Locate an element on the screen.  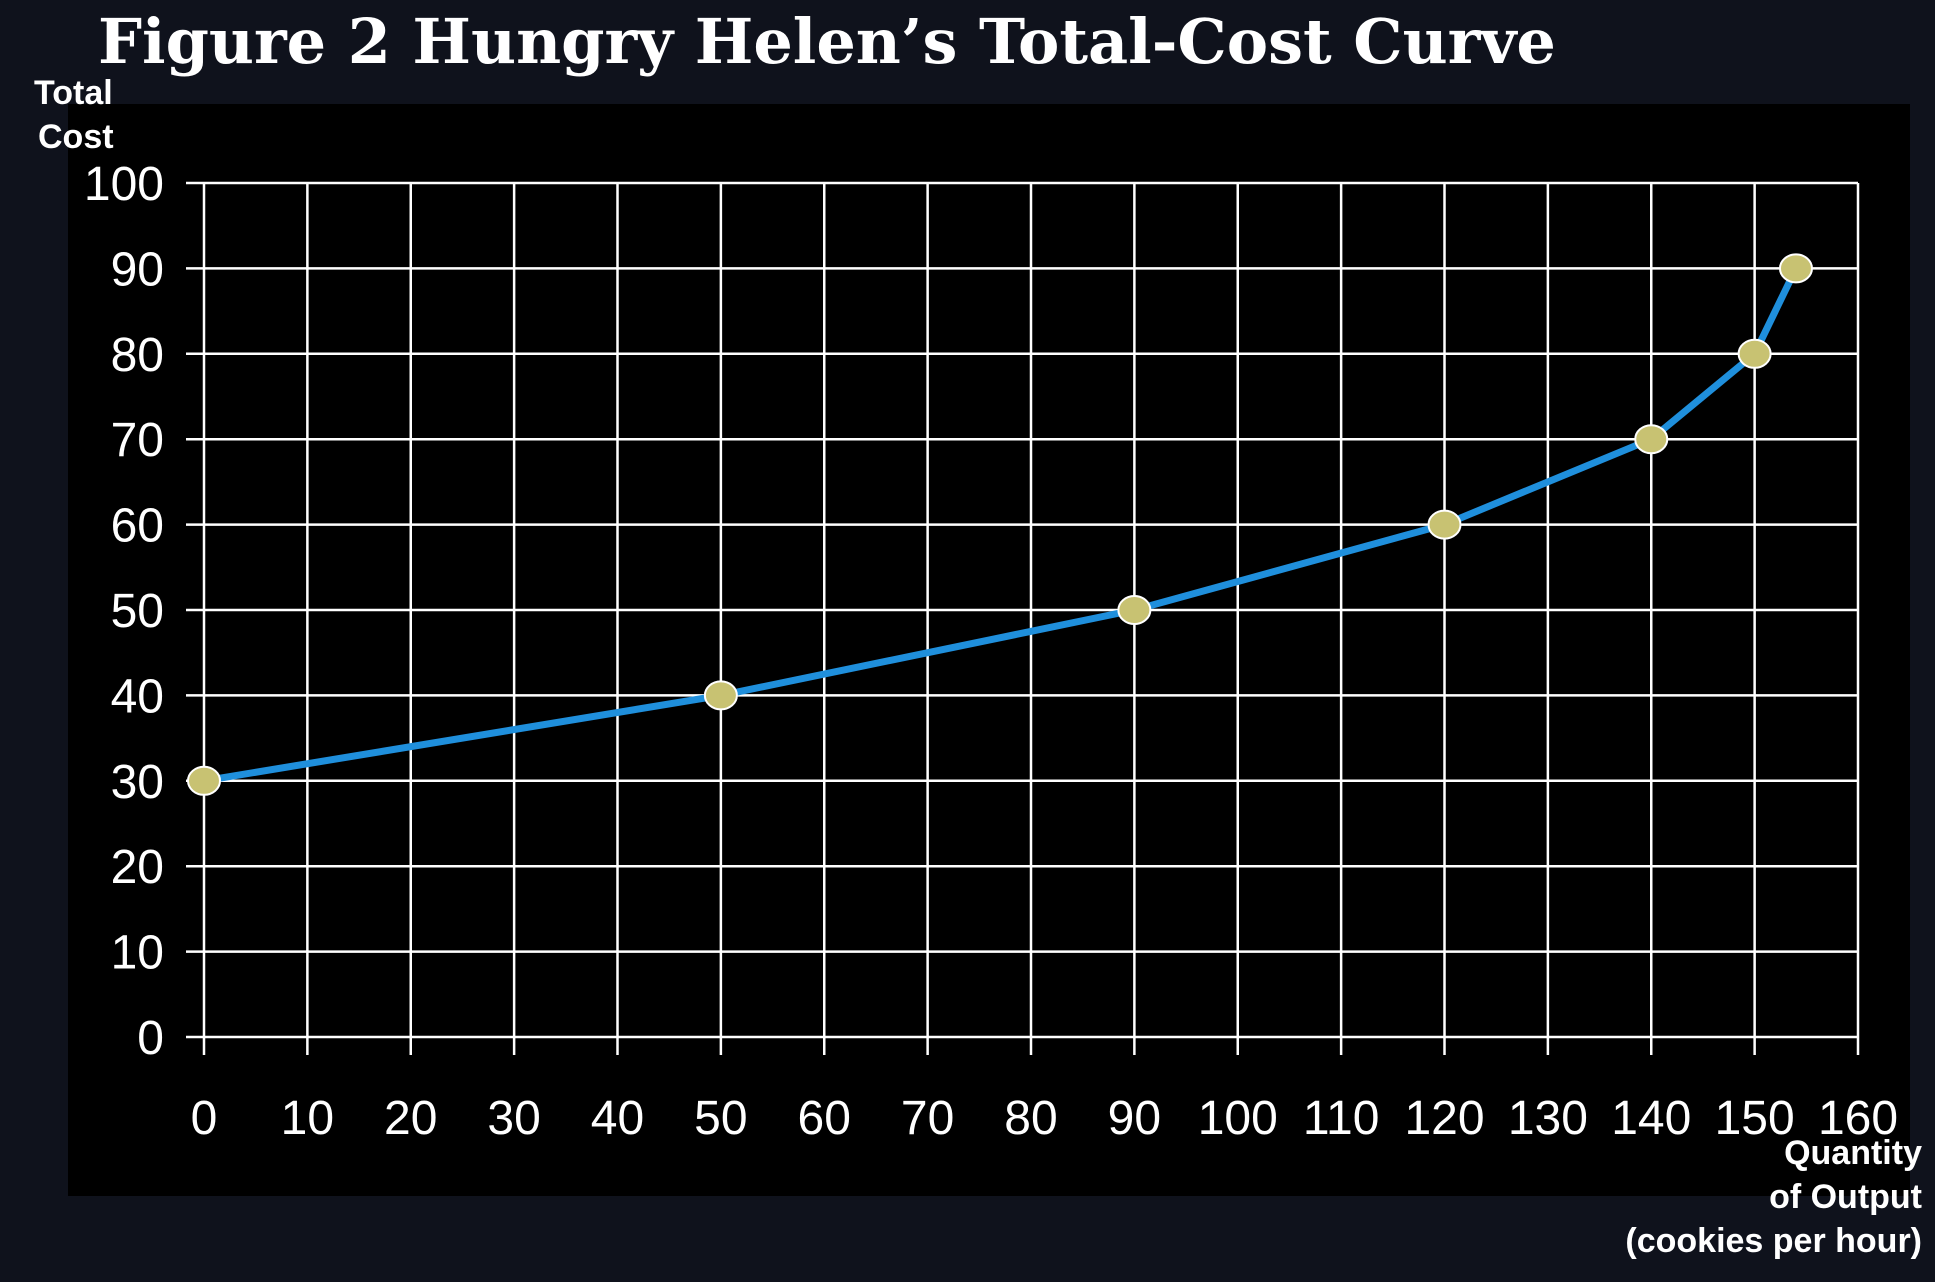
y-axis-label-line-1: Total is located at coordinates (73, 93).